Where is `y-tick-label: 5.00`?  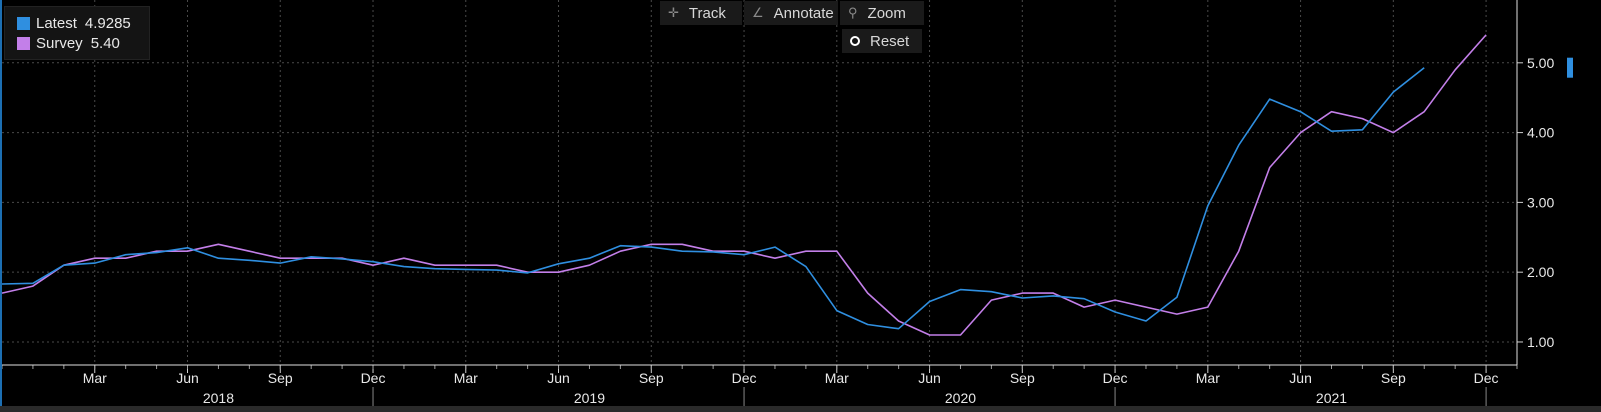 y-tick-label: 5.00 is located at coordinates (1540, 63).